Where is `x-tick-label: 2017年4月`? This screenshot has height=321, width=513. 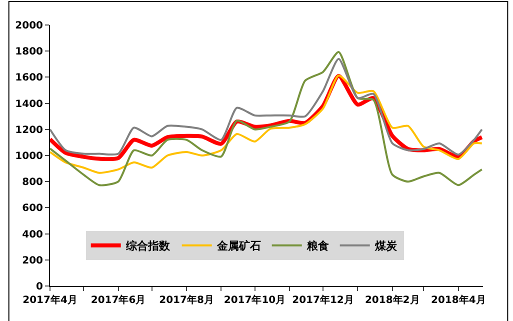
x-tick-label: 2017年4月 is located at coordinates (50, 300).